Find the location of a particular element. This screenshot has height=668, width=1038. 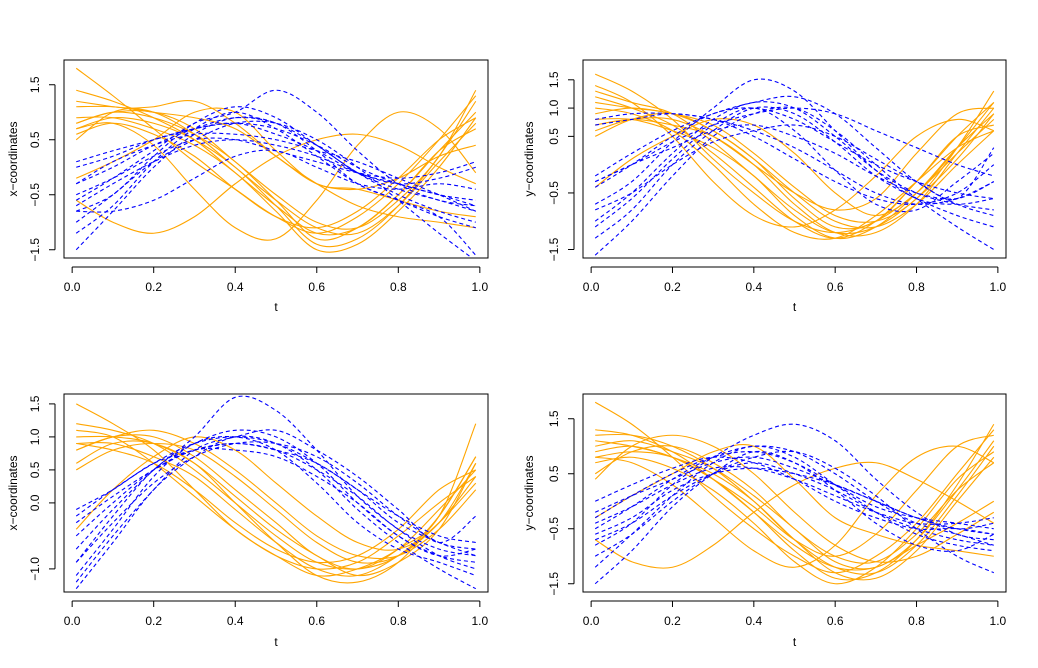

y-tick-label: −0.5 is located at coordinates (554, 529).